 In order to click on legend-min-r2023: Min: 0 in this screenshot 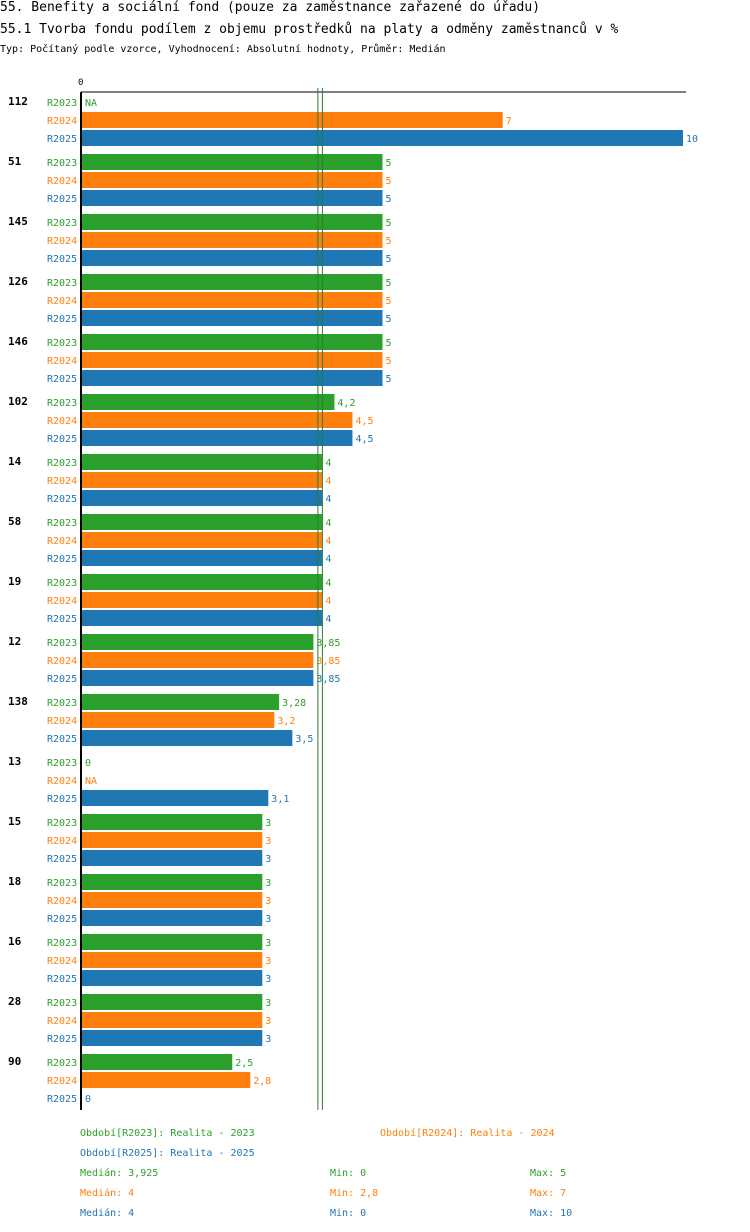, I will do `click(348, 1173)`.